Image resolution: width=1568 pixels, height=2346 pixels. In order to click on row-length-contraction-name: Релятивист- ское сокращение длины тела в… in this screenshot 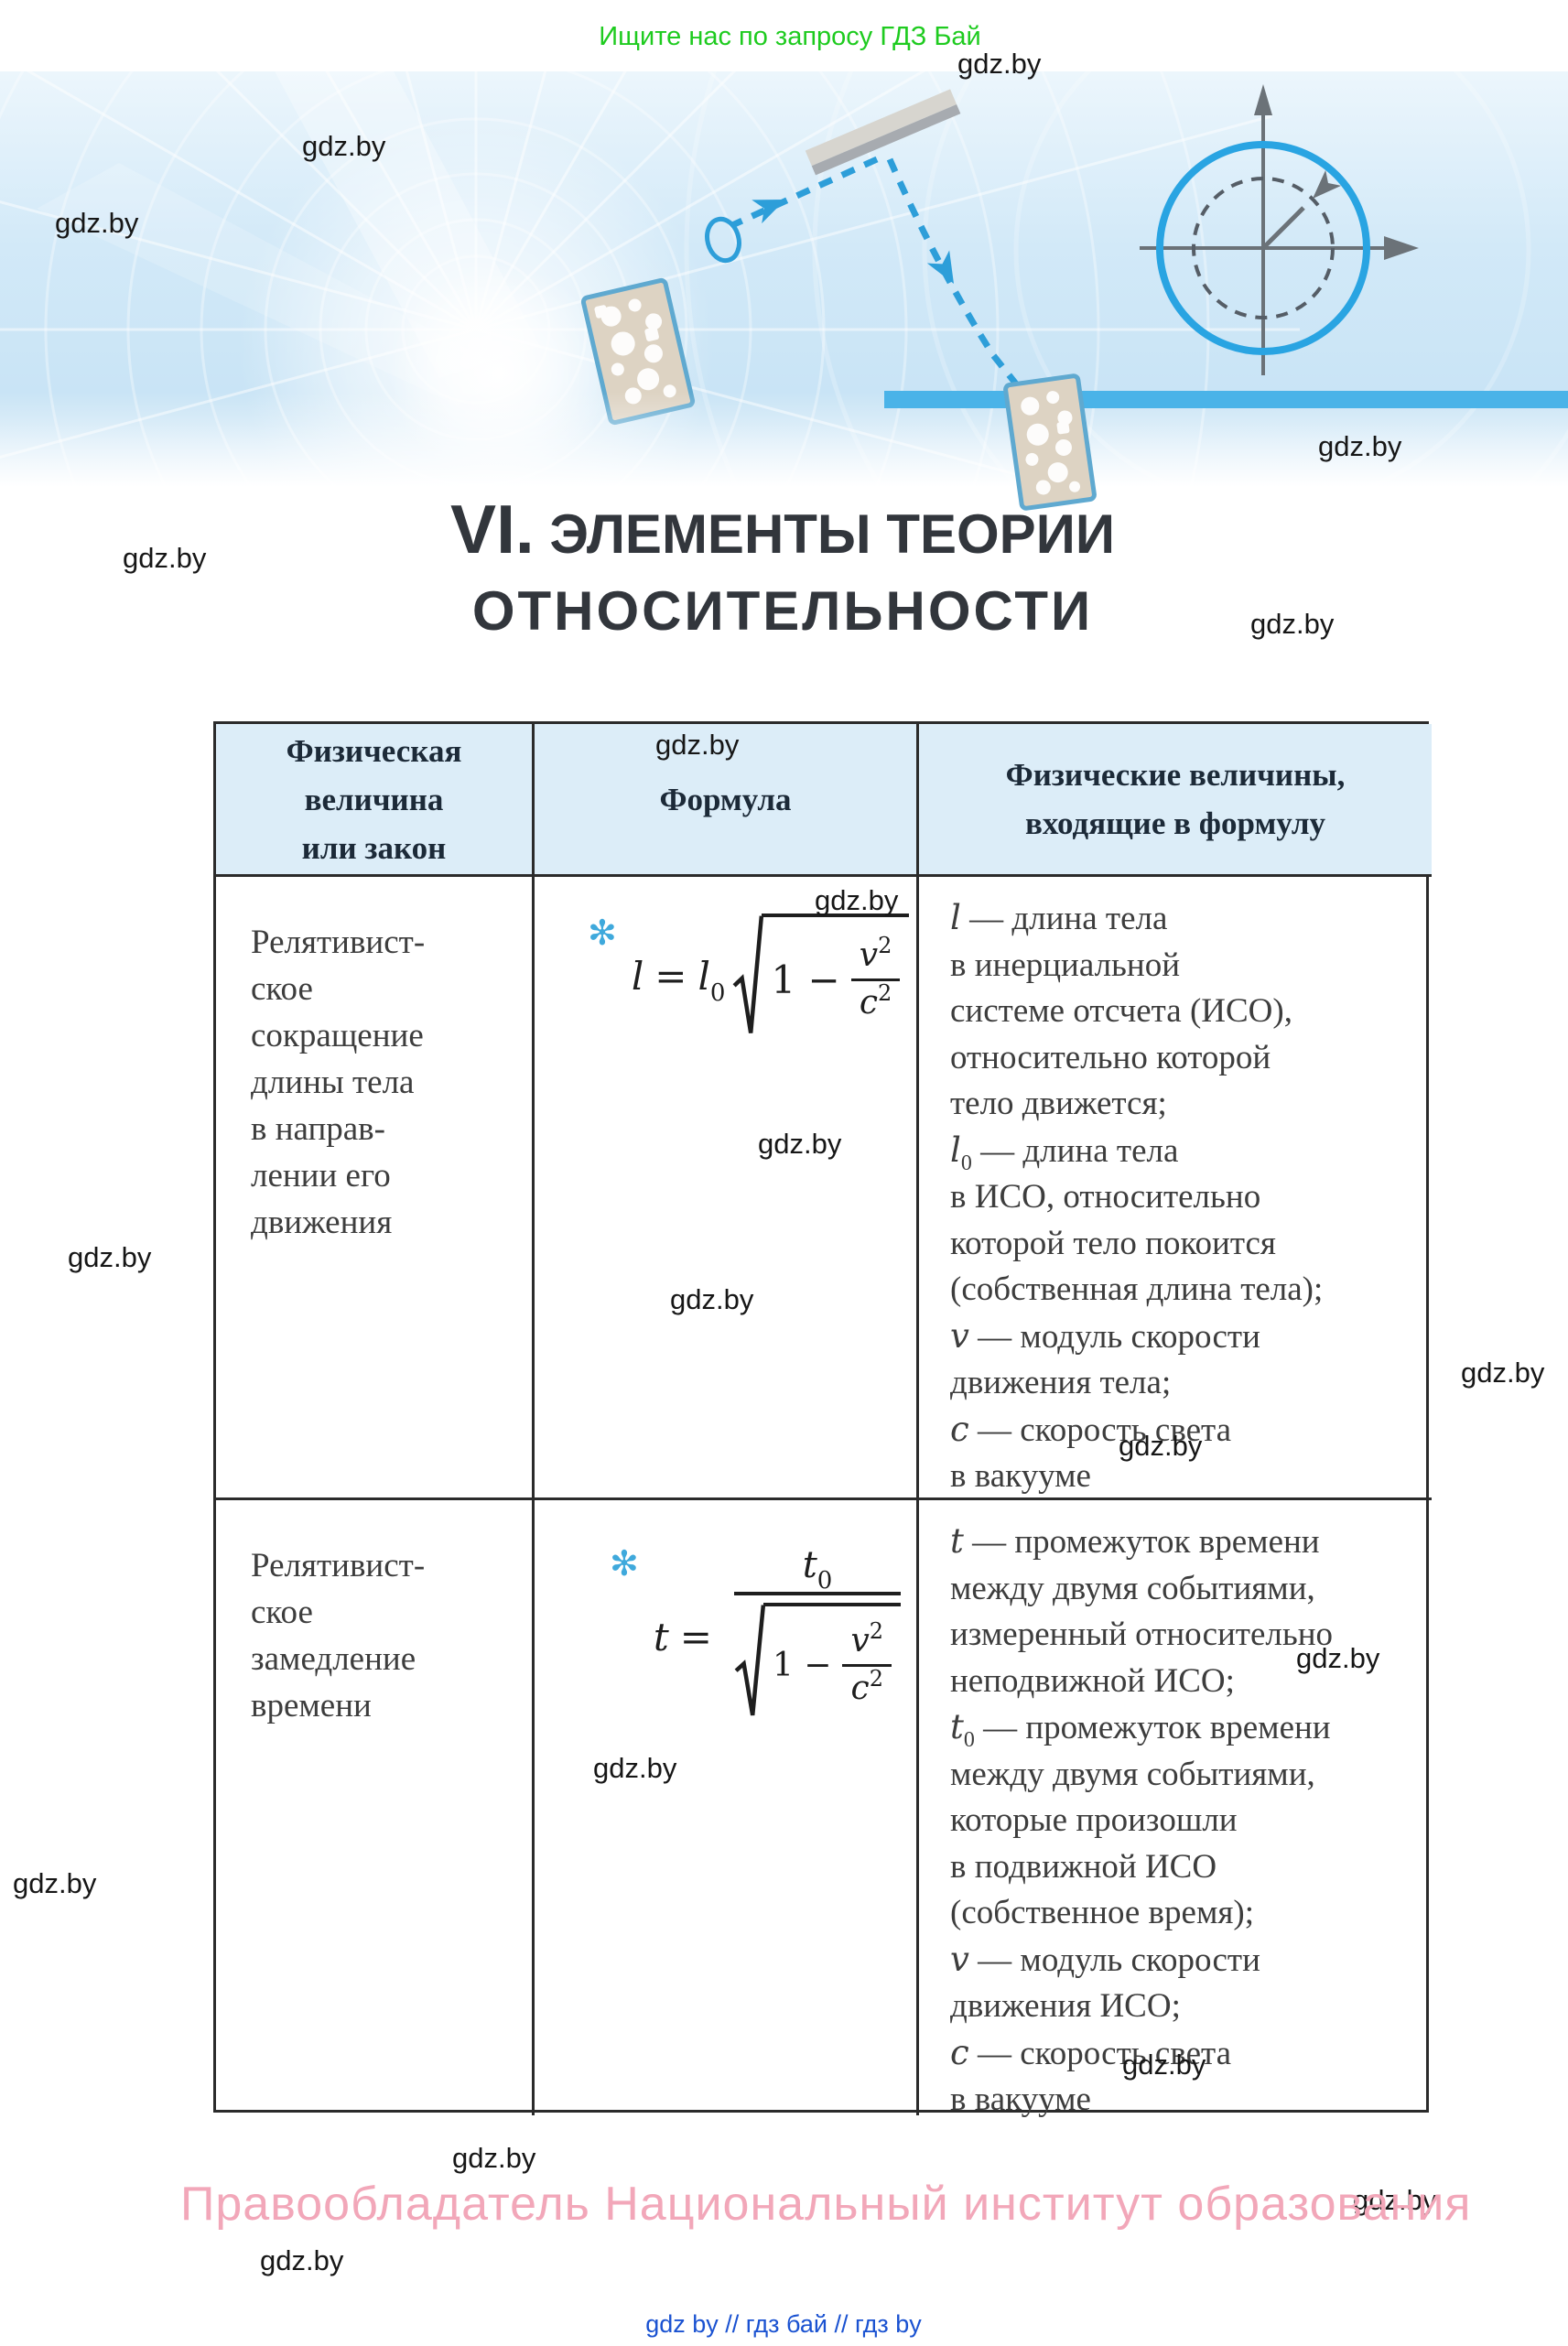, I will do `click(374, 1185)`.